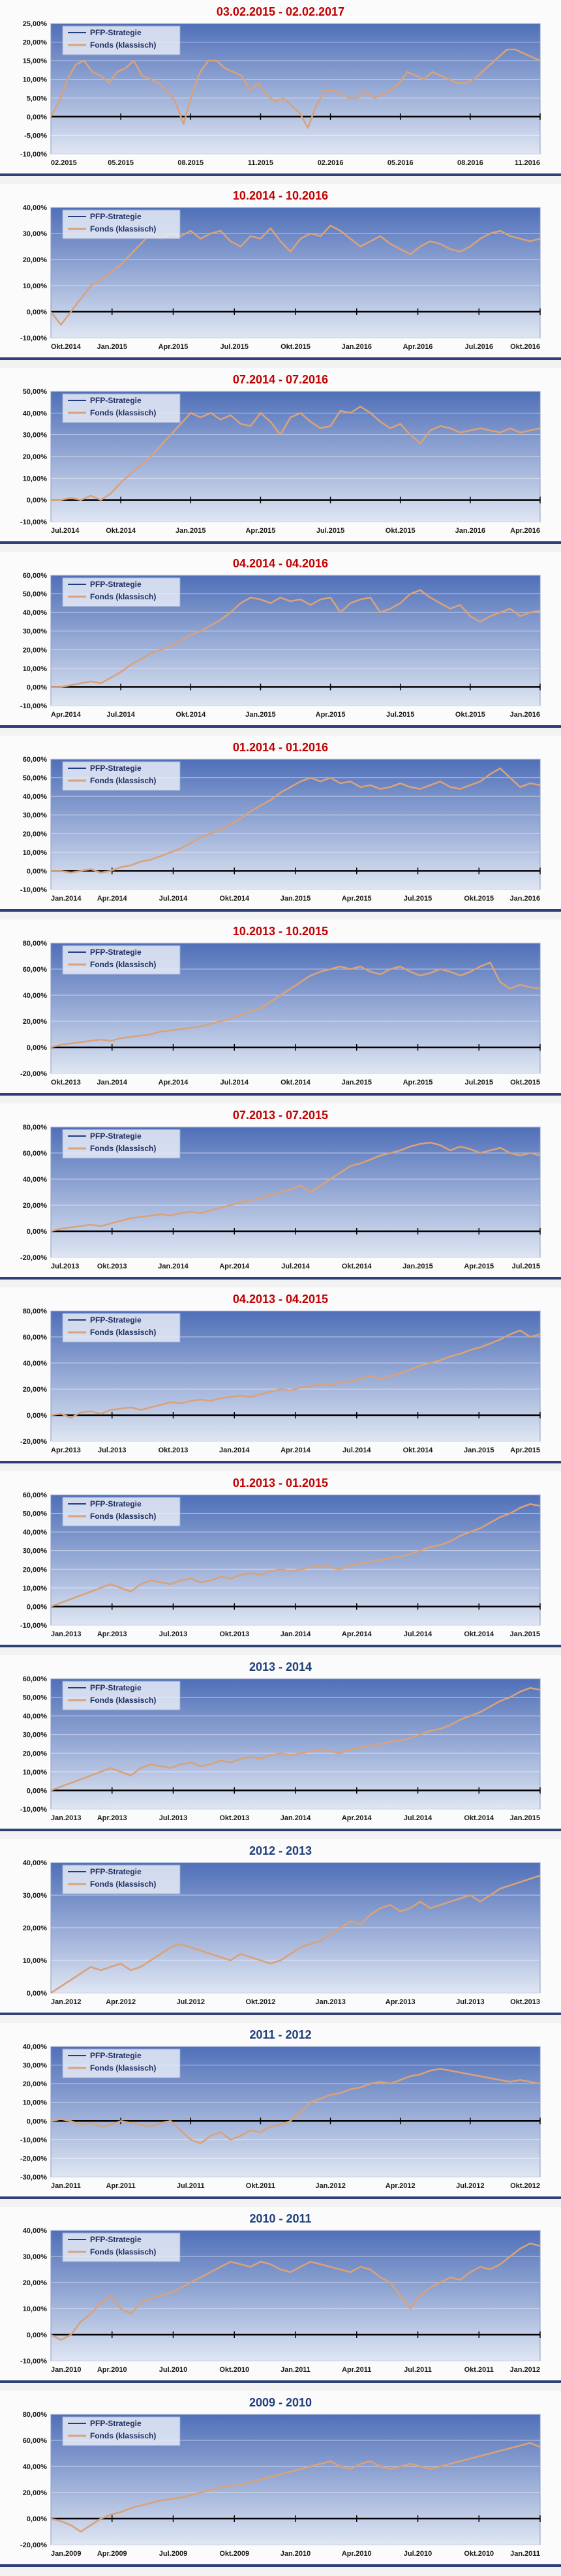  I want to click on x-tick-label: 08.2015, so click(190, 163).